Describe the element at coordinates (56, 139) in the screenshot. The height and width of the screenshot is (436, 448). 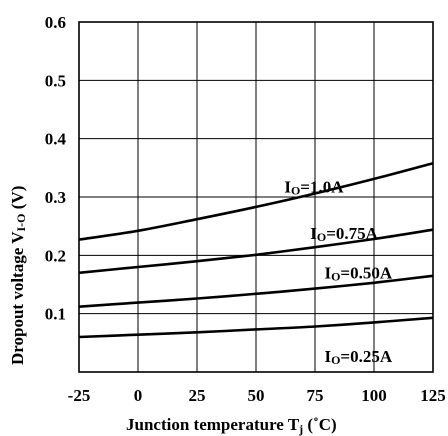
I see `y-tick-label: 0.4` at that location.